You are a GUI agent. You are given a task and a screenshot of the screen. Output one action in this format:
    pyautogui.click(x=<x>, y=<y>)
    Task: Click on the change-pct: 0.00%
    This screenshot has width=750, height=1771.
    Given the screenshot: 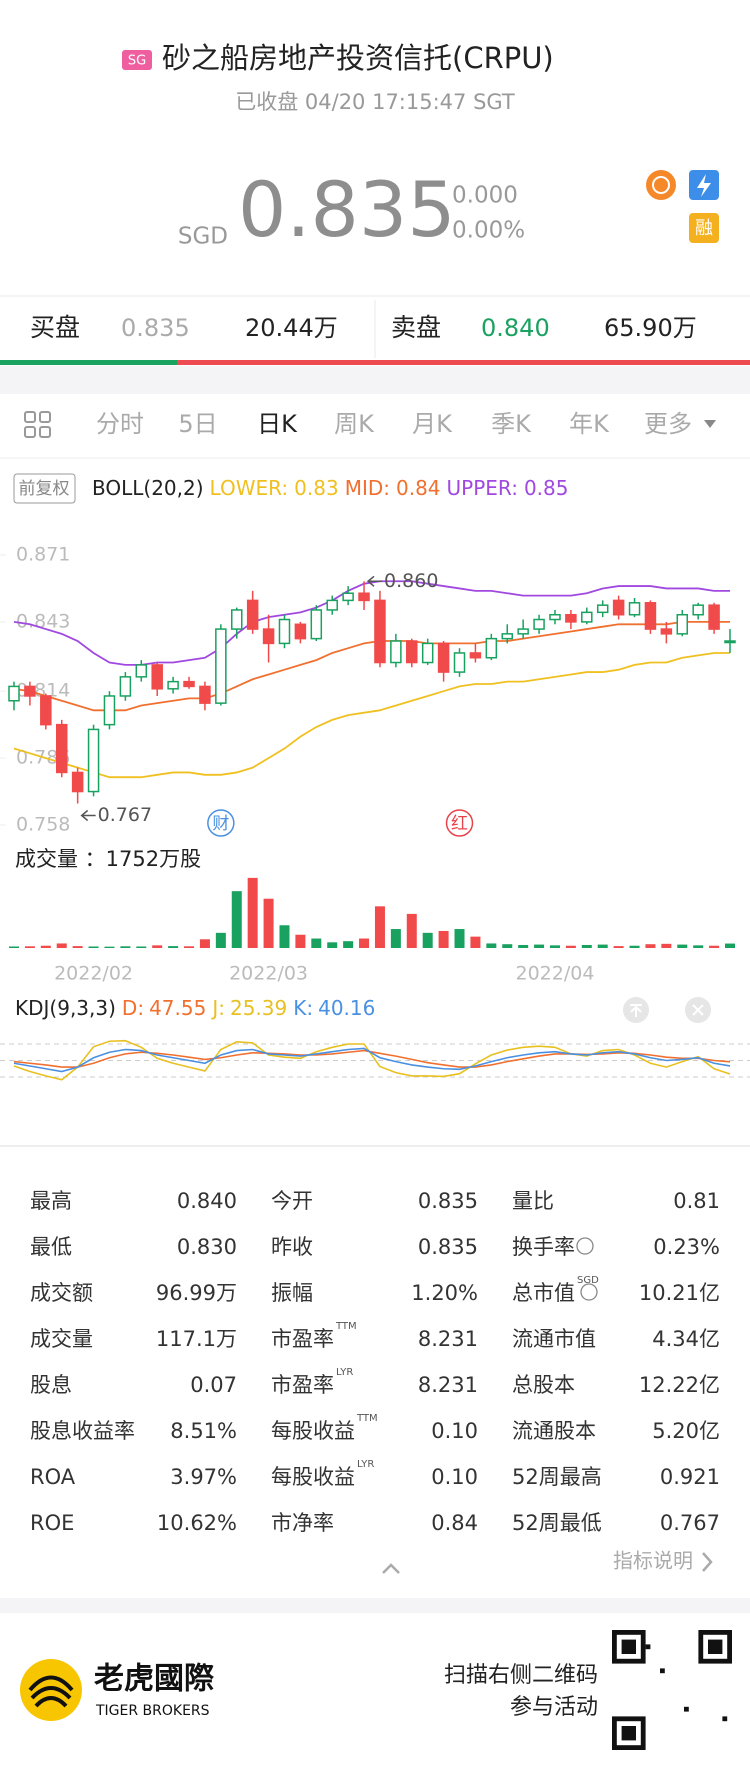 What is the action you would take?
    pyautogui.click(x=488, y=231)
    